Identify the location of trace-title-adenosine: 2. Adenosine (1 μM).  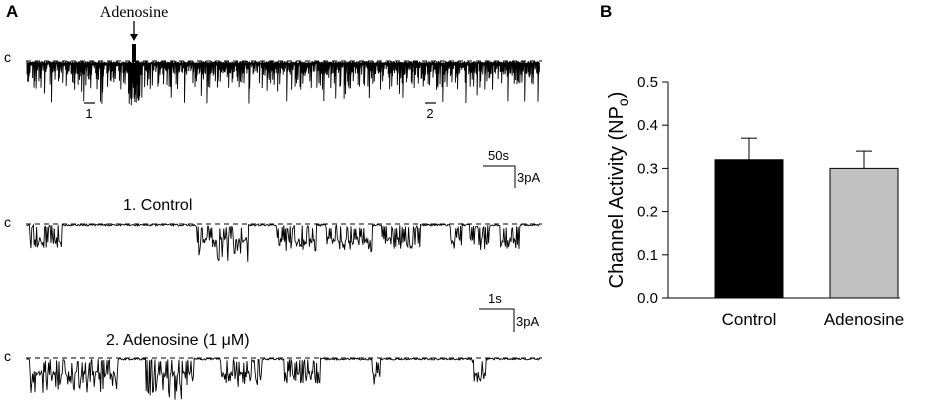
(178, 340).